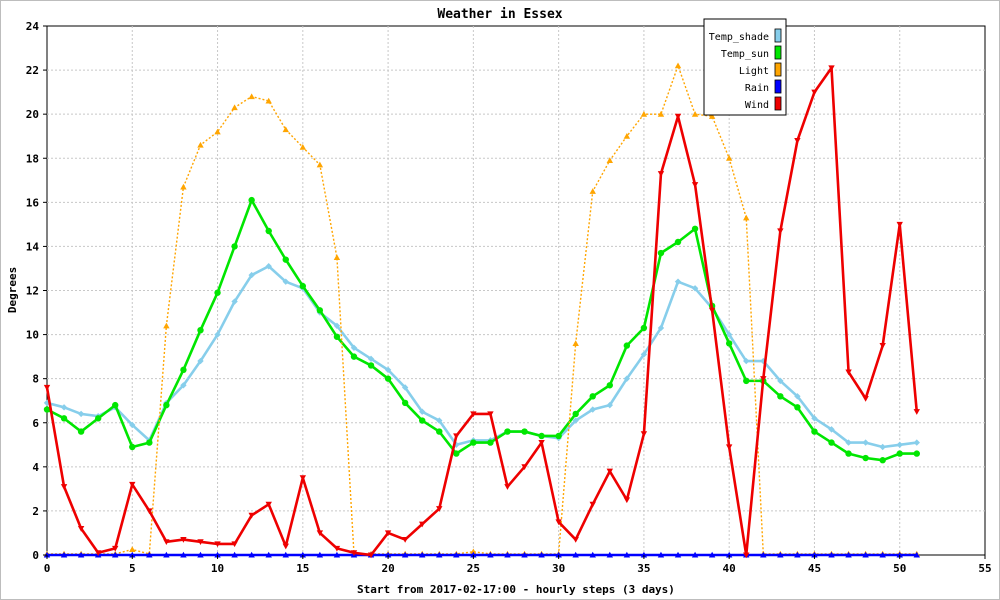 The width and height of the screenshot is (1000, 600). I want to click on legend-label-light: Light, so click(754, 71).